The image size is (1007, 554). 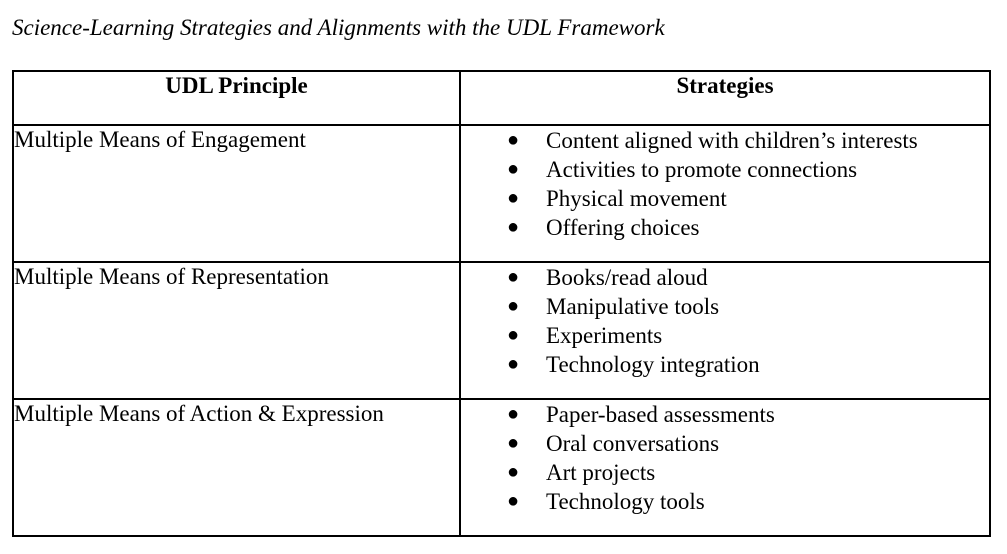 What do you see at coordinates (633, 306) in the screenshot?
I see `strategy-text: Manipulative tools` at bounding box center [633, 306].